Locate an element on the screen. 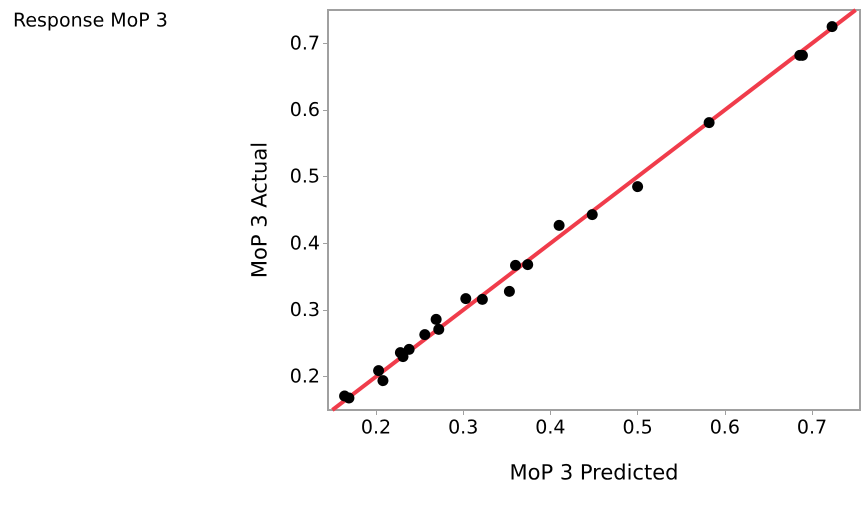 This screenshot has height=518, width=865. x-tick-label: 0.5 is located at coordinates (637, 427).